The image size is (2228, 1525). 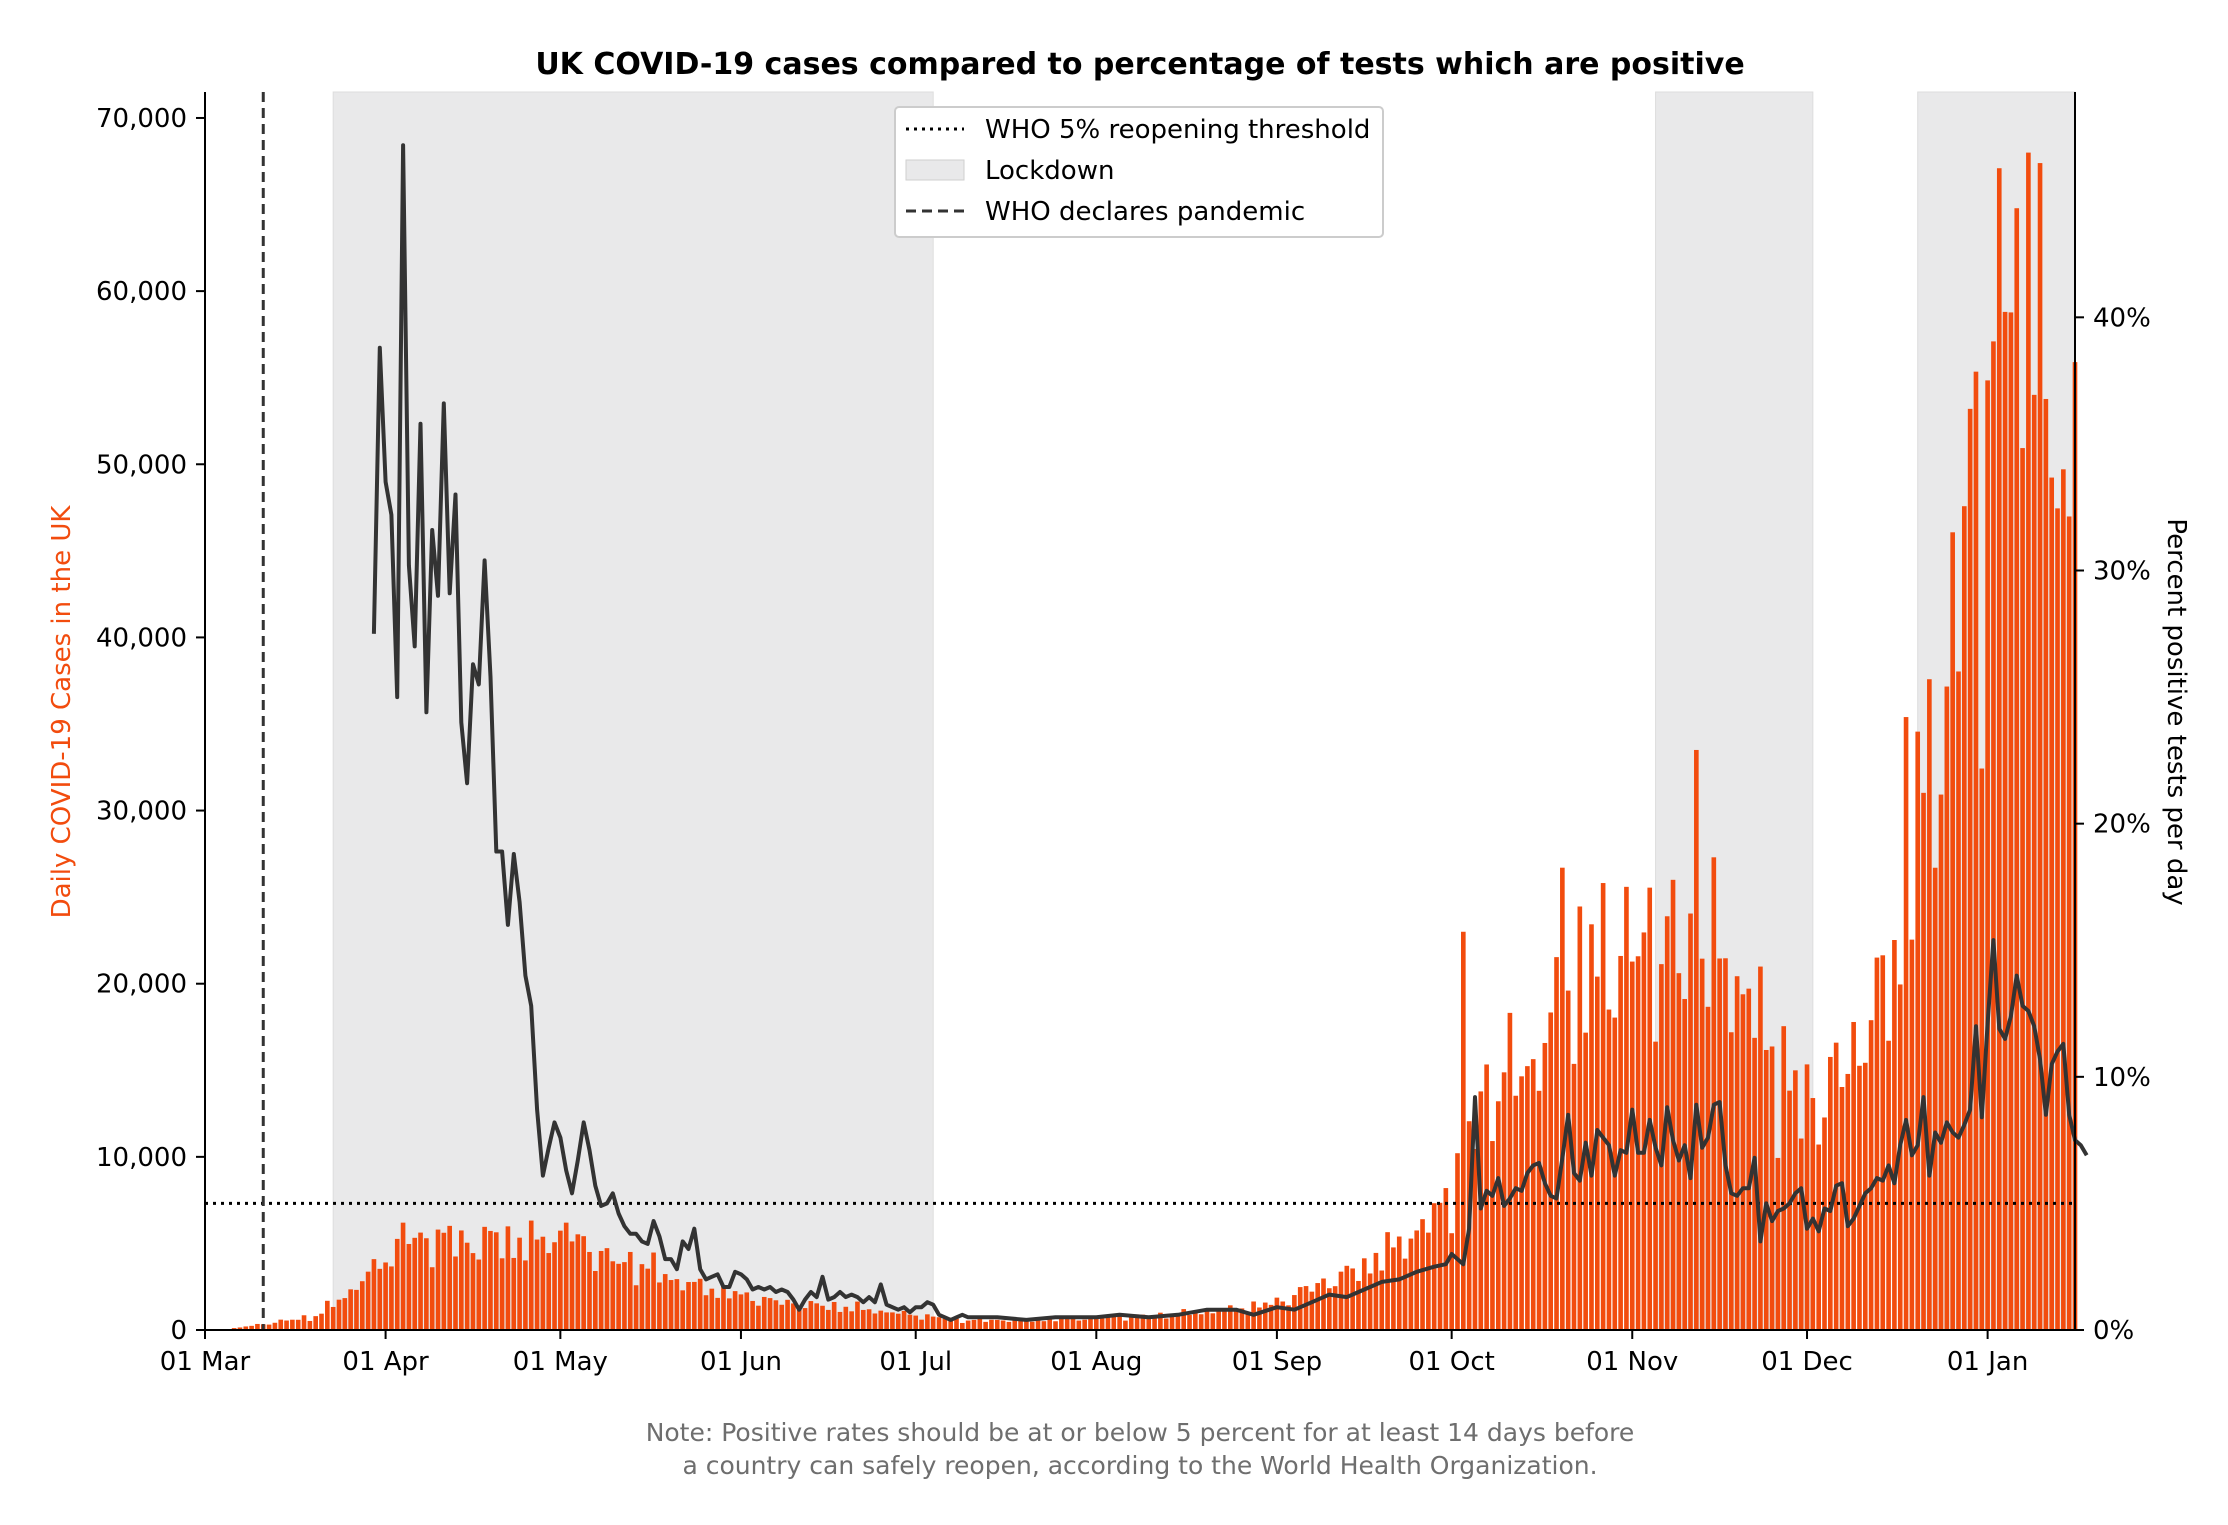 I want to click on x-tick-label: 01 Nov, so click(x=1632, y=1362).